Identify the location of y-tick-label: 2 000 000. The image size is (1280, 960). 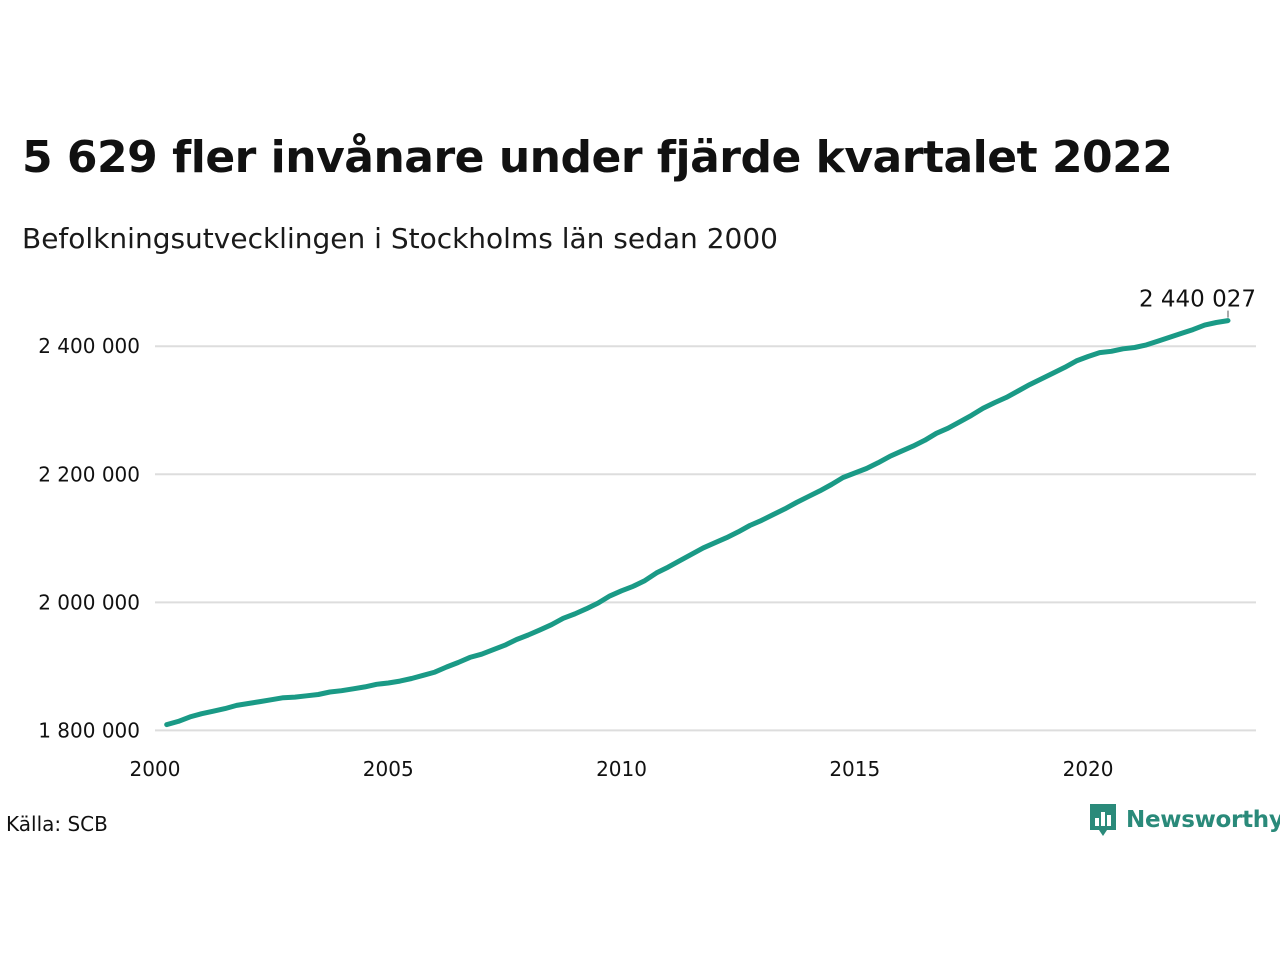
(89, 602).